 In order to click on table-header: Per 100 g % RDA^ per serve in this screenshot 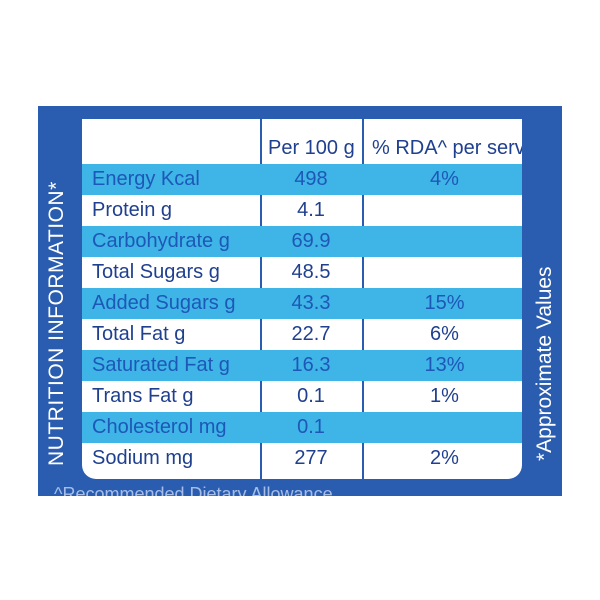, I will do `click(302, 148)`.